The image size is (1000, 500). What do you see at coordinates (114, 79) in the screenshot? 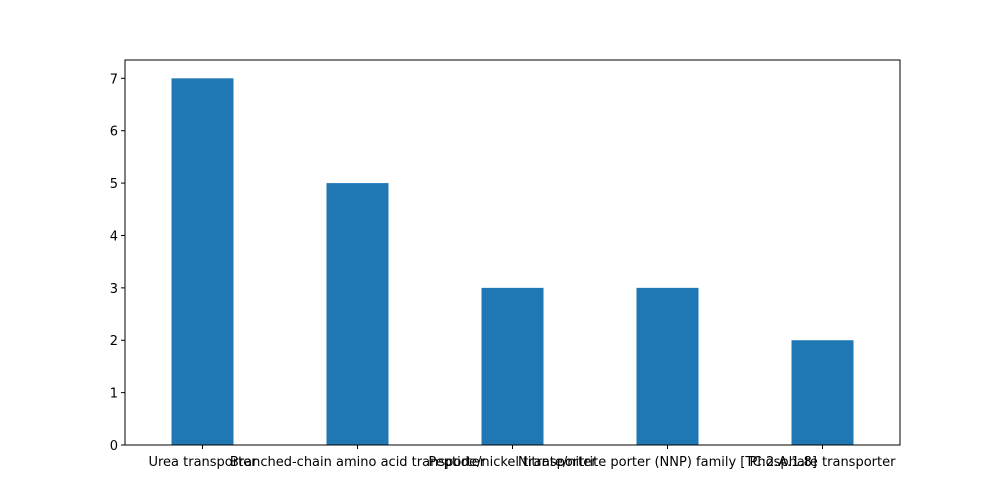
I see `y-tick-label: 7` at bounding box center [114, 79].